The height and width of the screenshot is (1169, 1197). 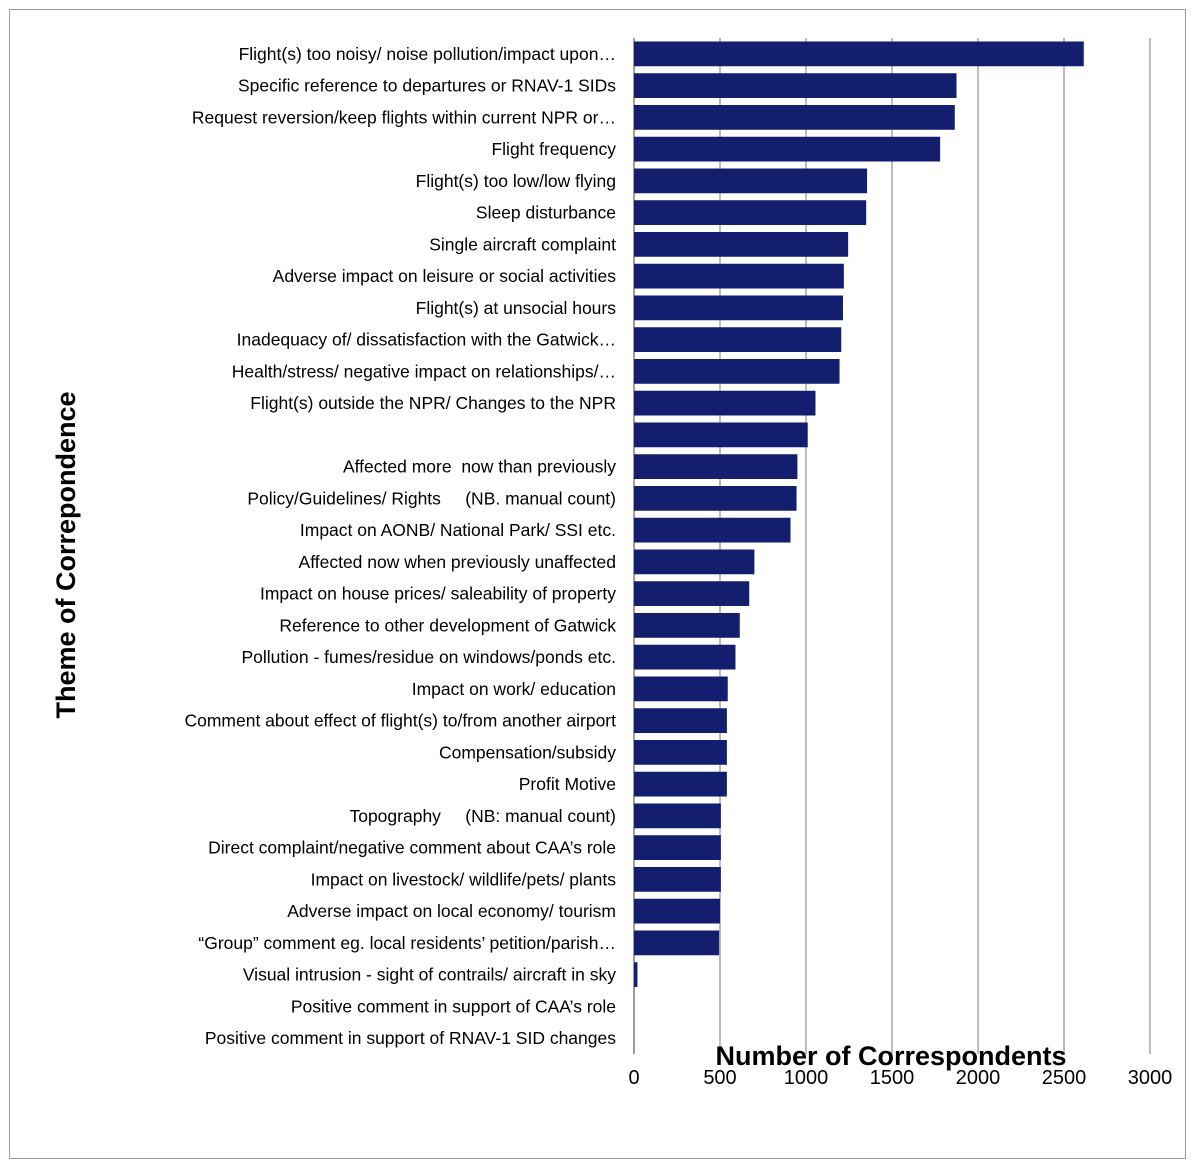 I want to click on category-label: Flight(s) at unsocial hours, so click(x=516, y=308).